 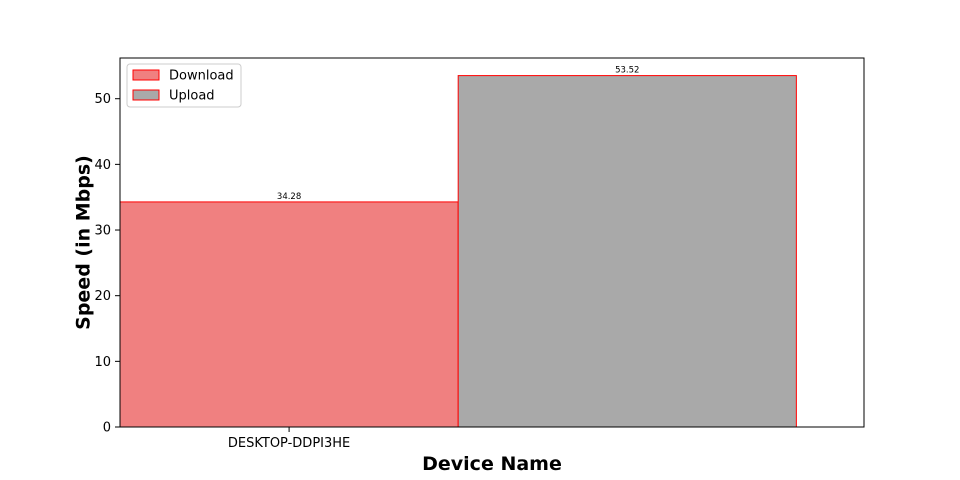 I want to click on y-axis-ticks: 0 10 20 30 40 50, so click(x=107, y=264).